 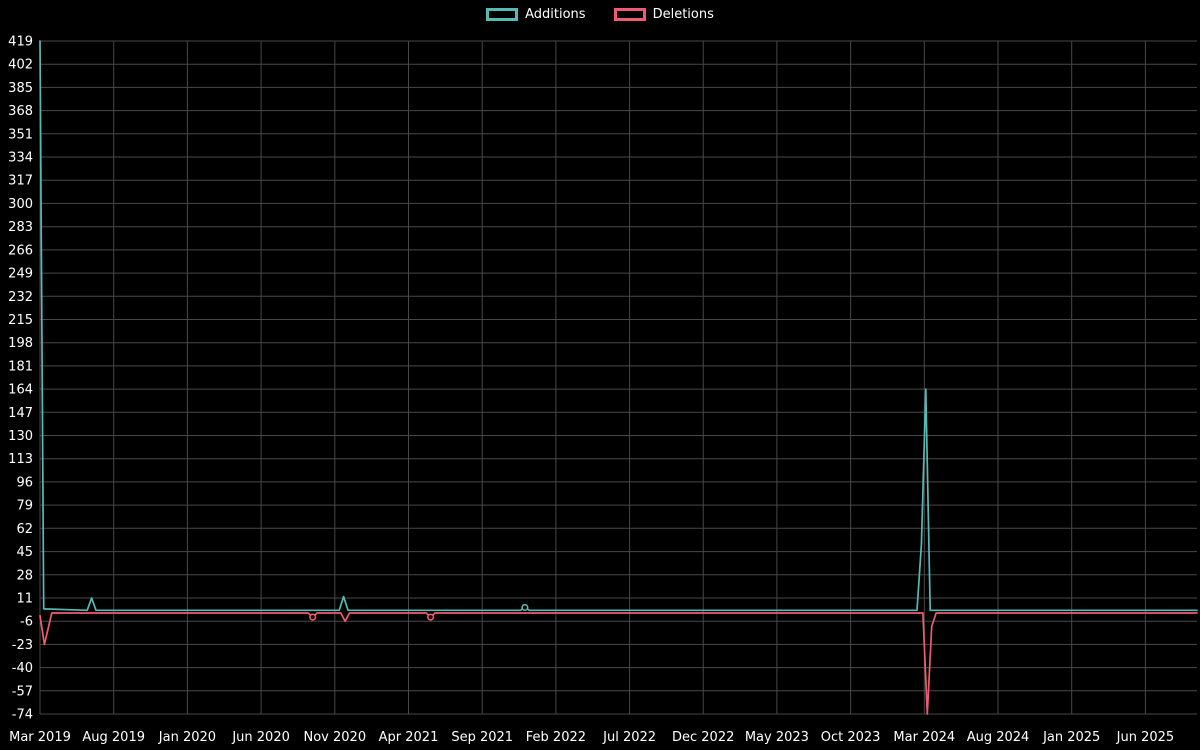 What do you see at coordinates (260, 737) in the screenshot?
I see `x-tick-label: Jun 2020` at bounding box center [260, 737].